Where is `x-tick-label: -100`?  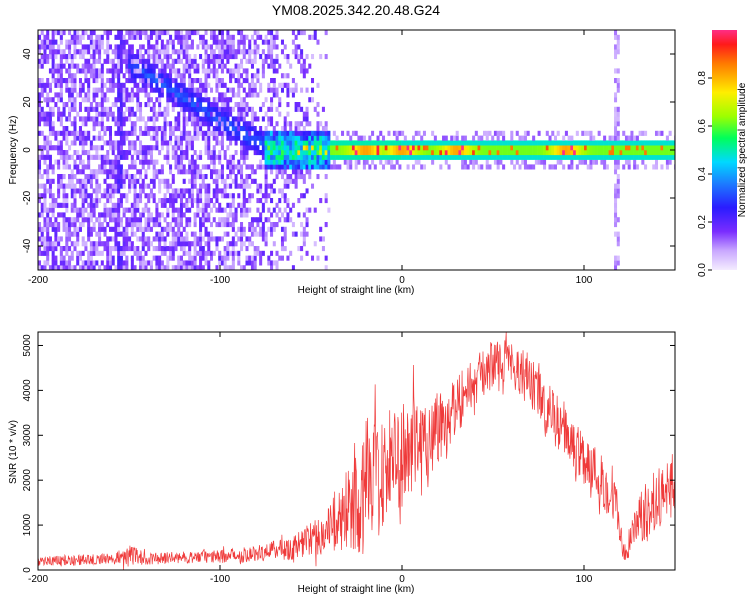
x-tick-label: -100 is located at coordinates (220, 579).